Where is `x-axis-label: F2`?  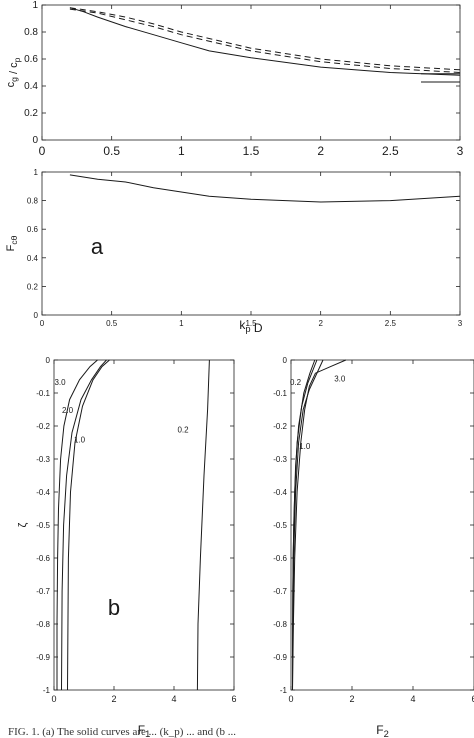
x-axis-label: F2 is located at coordinates (382, 730).